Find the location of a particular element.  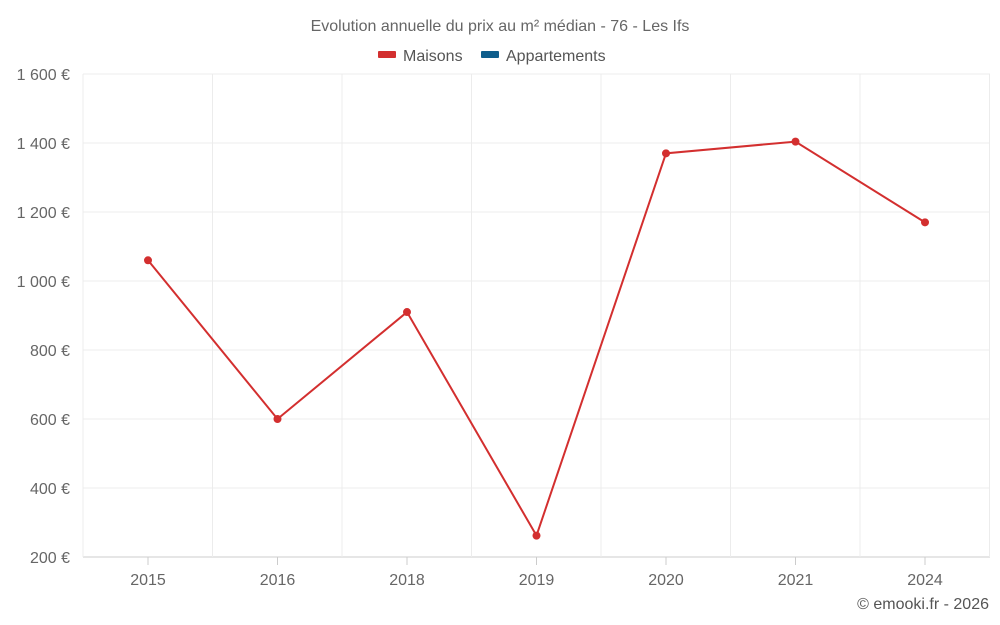

x-tick-label: 2020 is located at coordinates (666, 580).